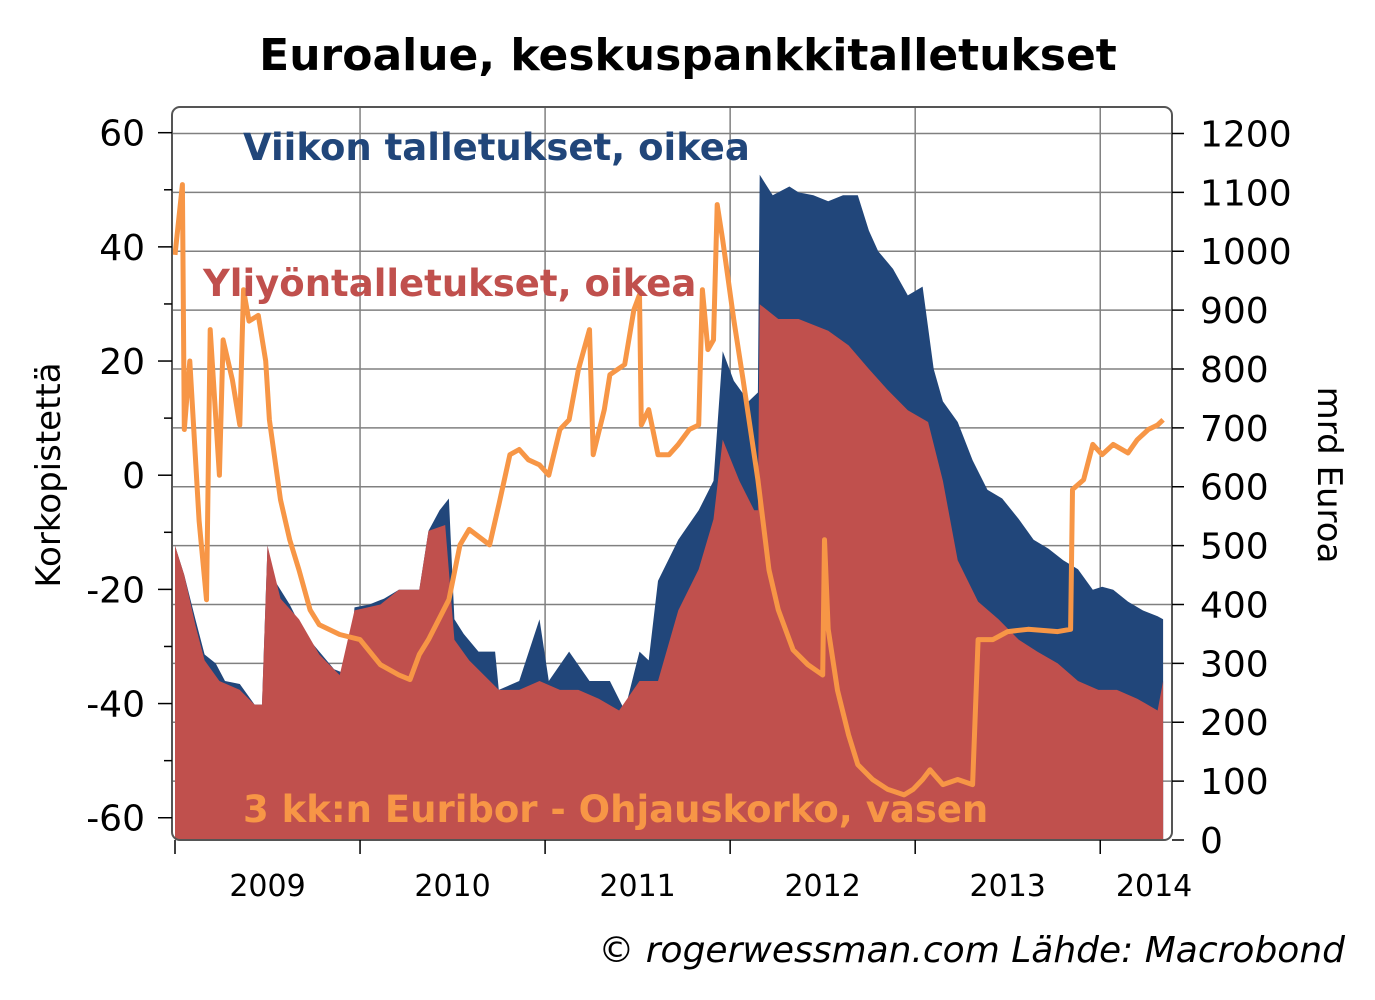 This screenshot has height=1000, width=1375. Describe the element at coordinates (122, 134) in the screenshot. I see `left-tick-label: 60` at that location.